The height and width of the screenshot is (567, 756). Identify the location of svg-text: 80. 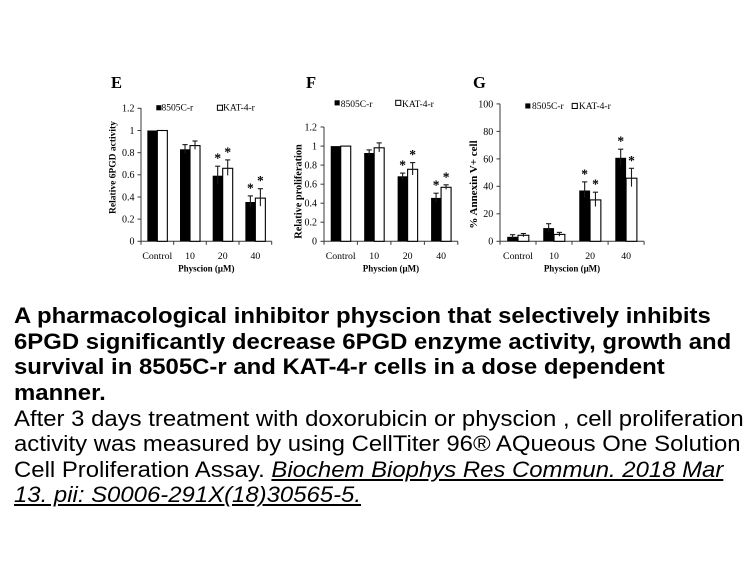
(488, 132).